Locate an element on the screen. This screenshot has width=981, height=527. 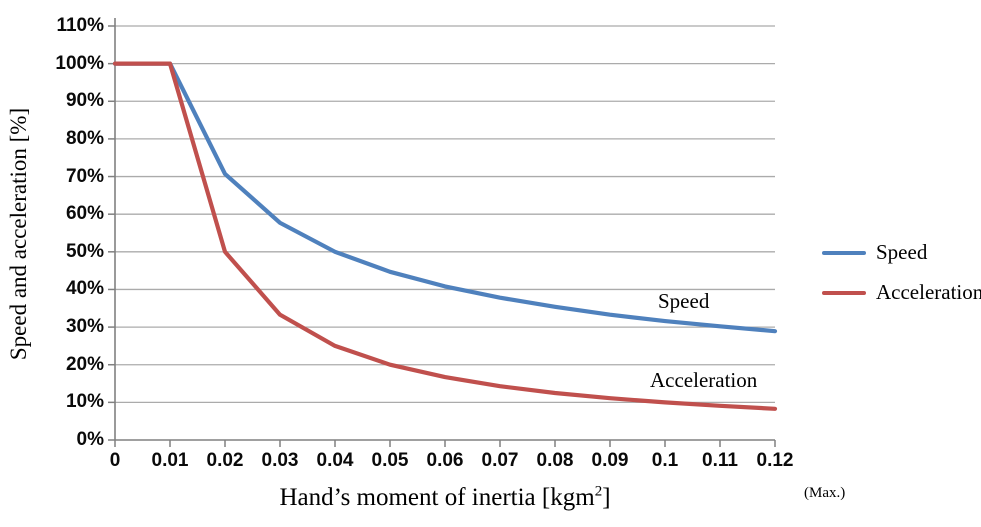
y-tick-label: 100% is located at coordinates (79, 63).